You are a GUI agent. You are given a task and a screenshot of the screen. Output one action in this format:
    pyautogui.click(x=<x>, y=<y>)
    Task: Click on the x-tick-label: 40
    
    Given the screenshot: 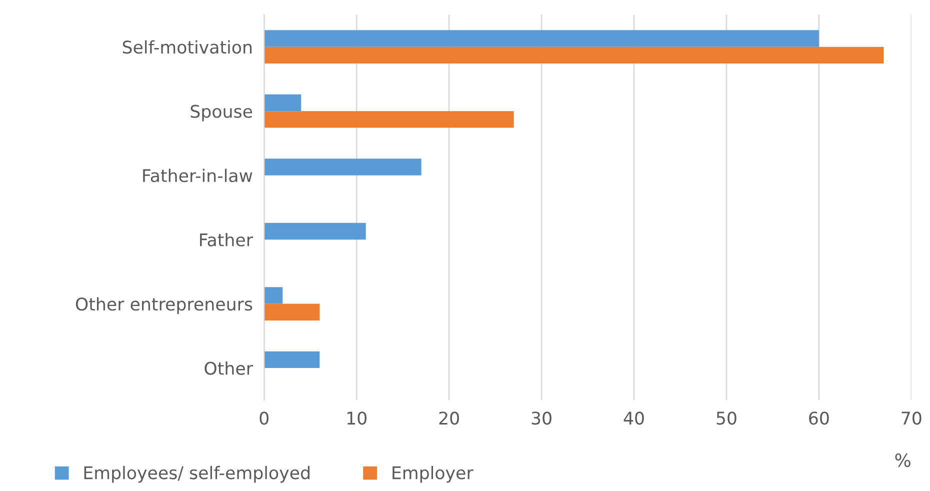 What is the action you would take?
    pyautogui.click(x=634, y=418)
    